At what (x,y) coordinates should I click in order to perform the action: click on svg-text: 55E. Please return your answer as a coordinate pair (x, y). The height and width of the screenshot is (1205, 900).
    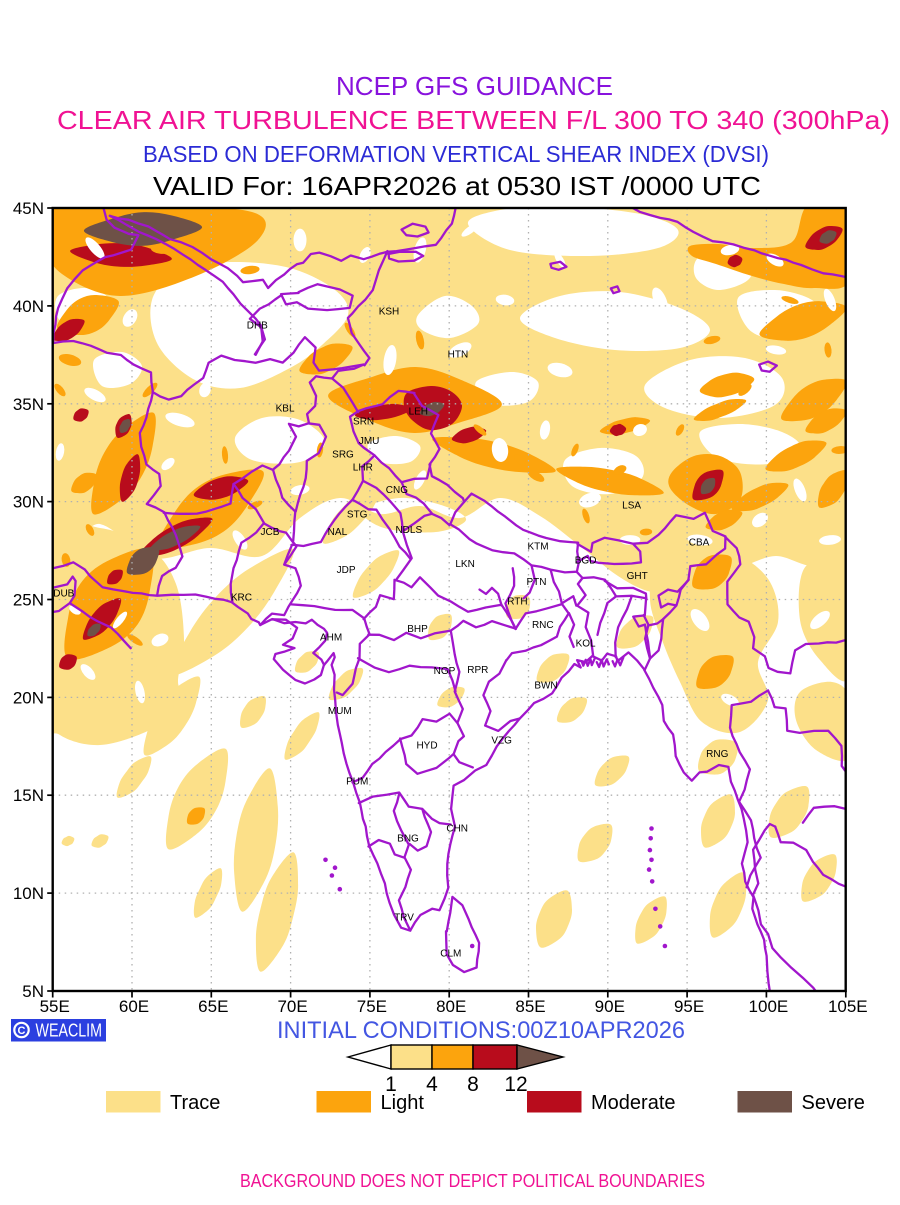
    Looking at the image, I should click on (55, 1006).